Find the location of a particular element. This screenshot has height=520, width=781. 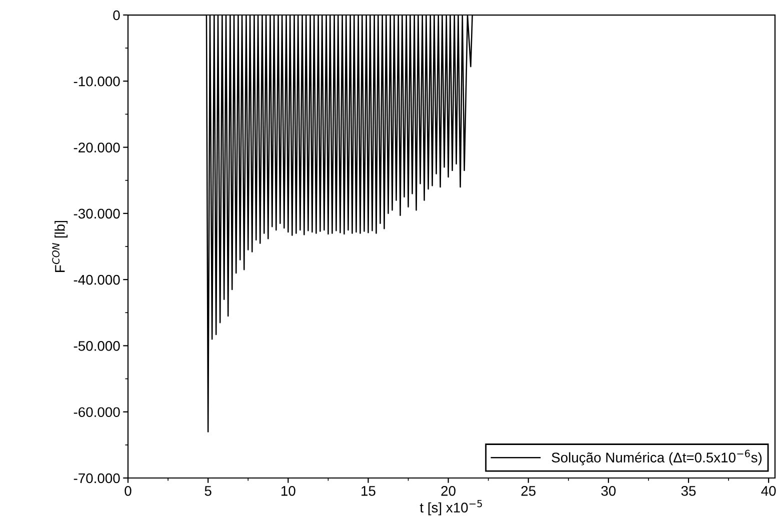

x-tick-label: 35 is located at coordinates (688, 491).